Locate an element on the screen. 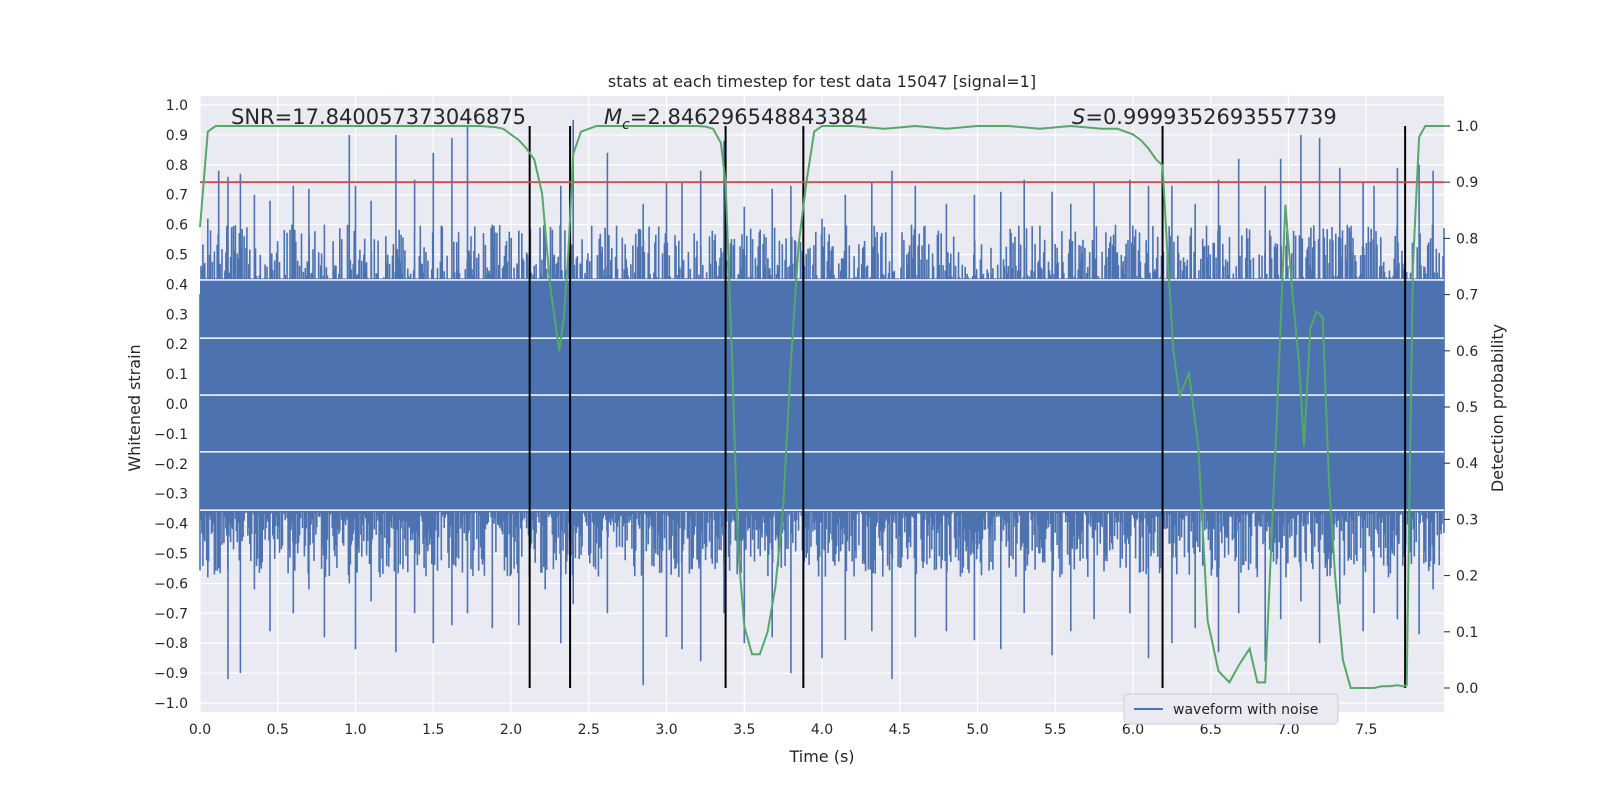 The image size is (1600, 800). x-tick-label: 6.5 is located at coordinates (1211, 730).